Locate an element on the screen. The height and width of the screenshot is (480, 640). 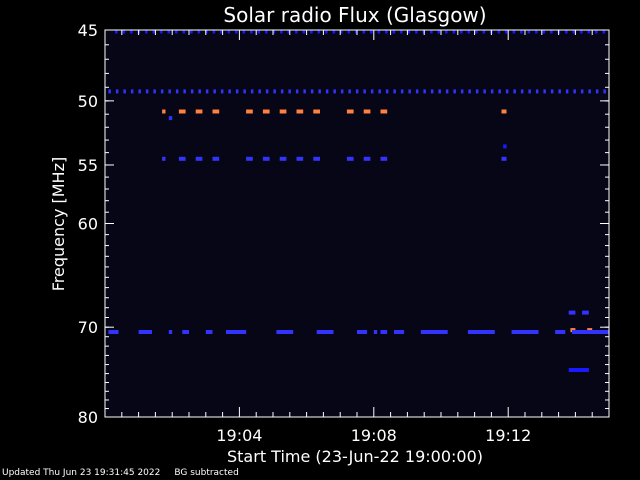
y-tick-label: 45 is located at coordinates (88, 30).